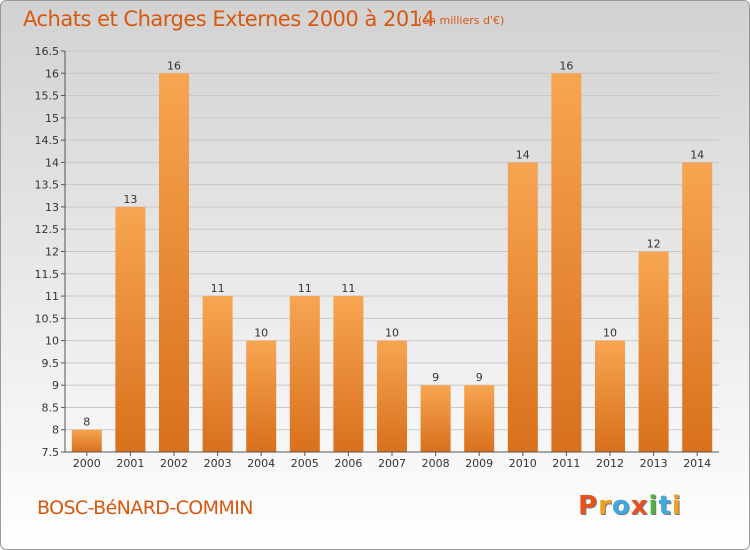  What do you see at coordinates (87, 463) in the screenshot?
I see `x-tick-label: 2000` at bounding box center [87, 463].